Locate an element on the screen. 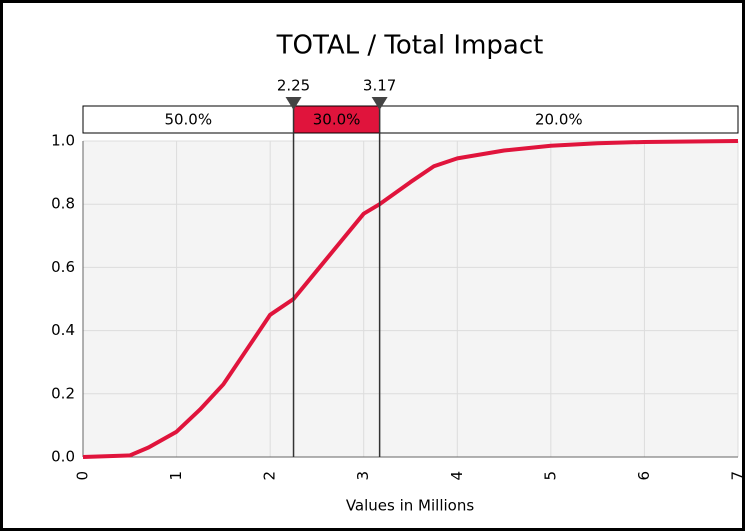 The width and height of the screenshot is (745, 531). y-tick-label: 0.8 is located at coordinates (63, 204).